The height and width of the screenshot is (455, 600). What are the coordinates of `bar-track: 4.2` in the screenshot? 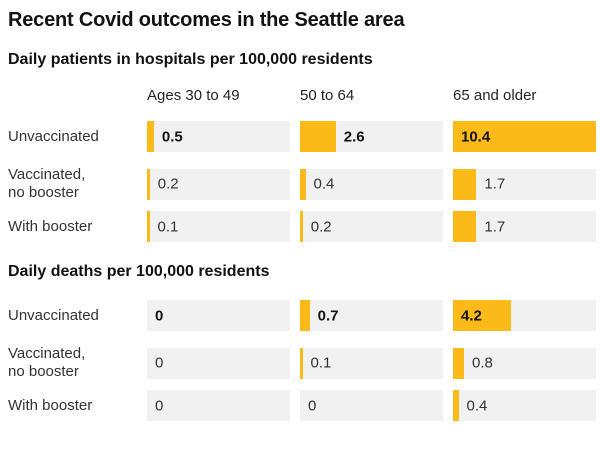 It's located at (524, 315).